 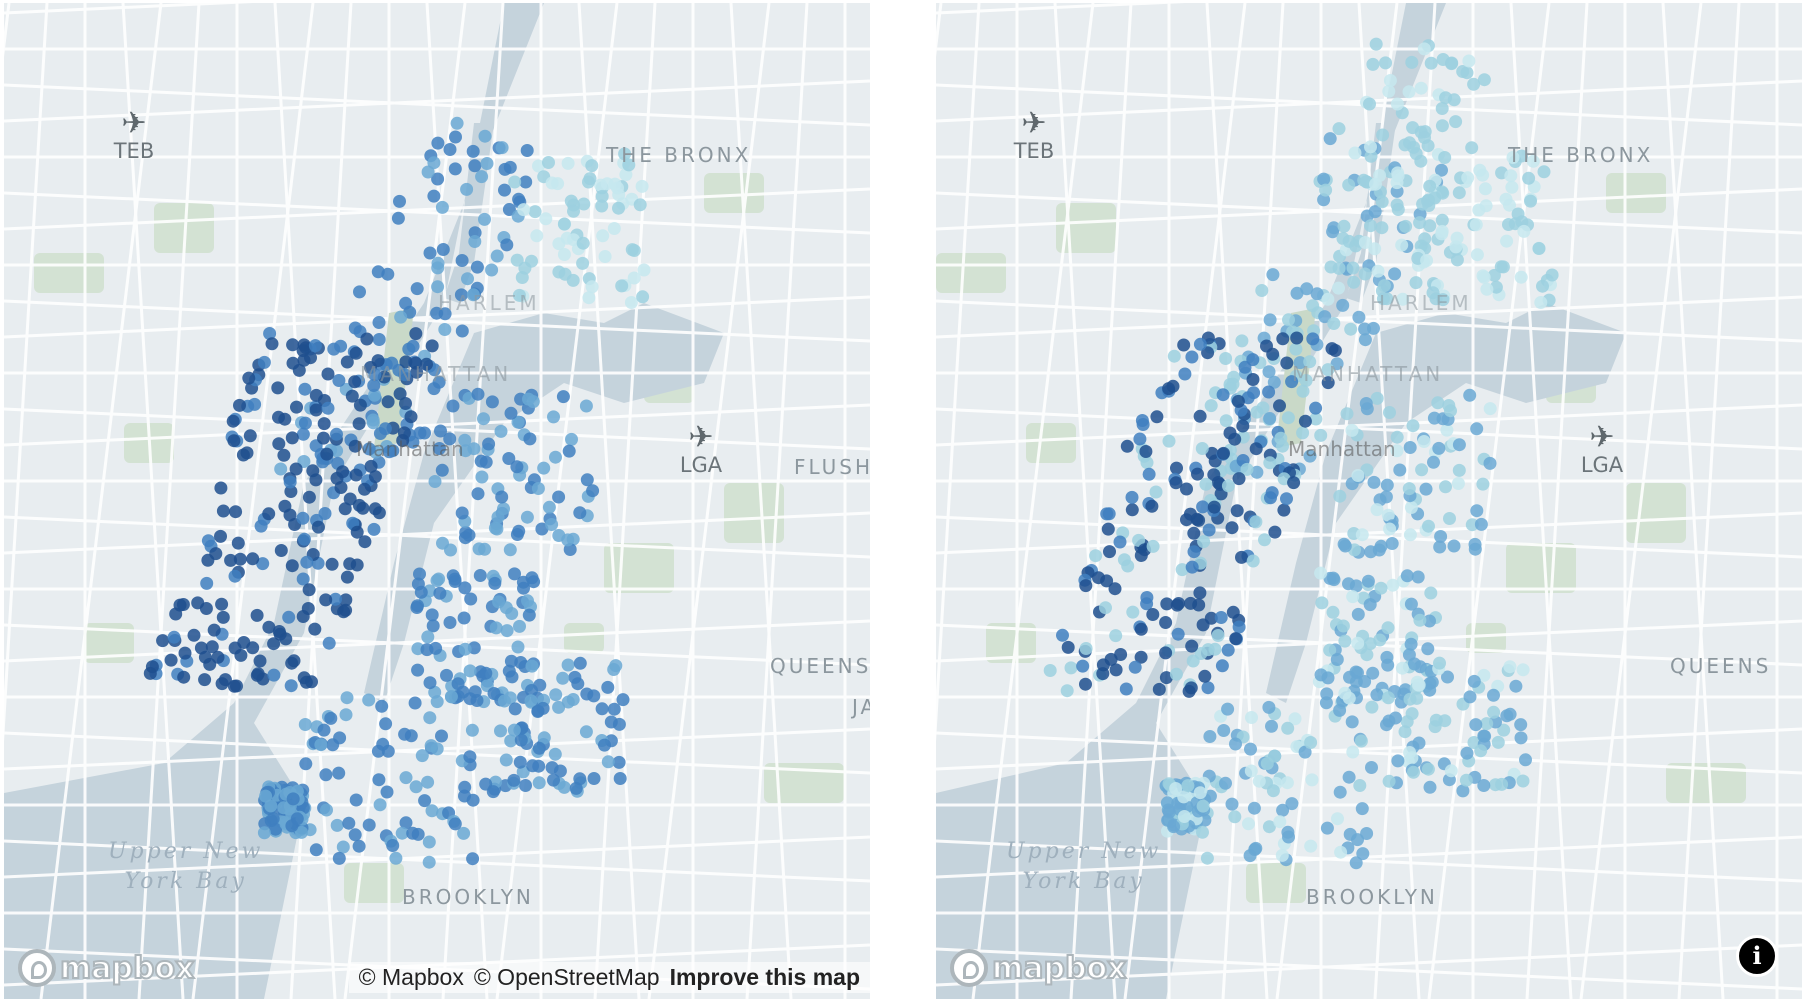 I want to click on attribution-info-button: i, so click(x=1757, y=956).